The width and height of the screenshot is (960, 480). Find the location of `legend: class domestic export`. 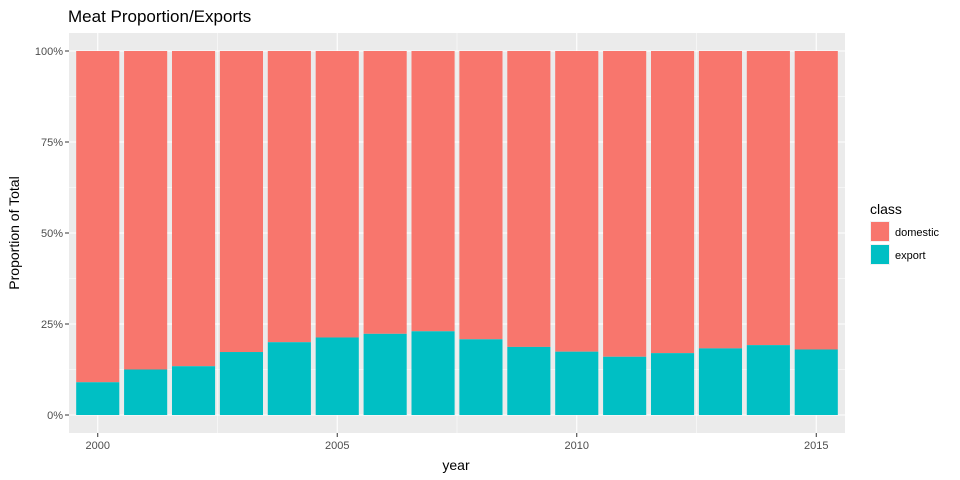

legend: class domestic export is located at coordinates (905, 233).